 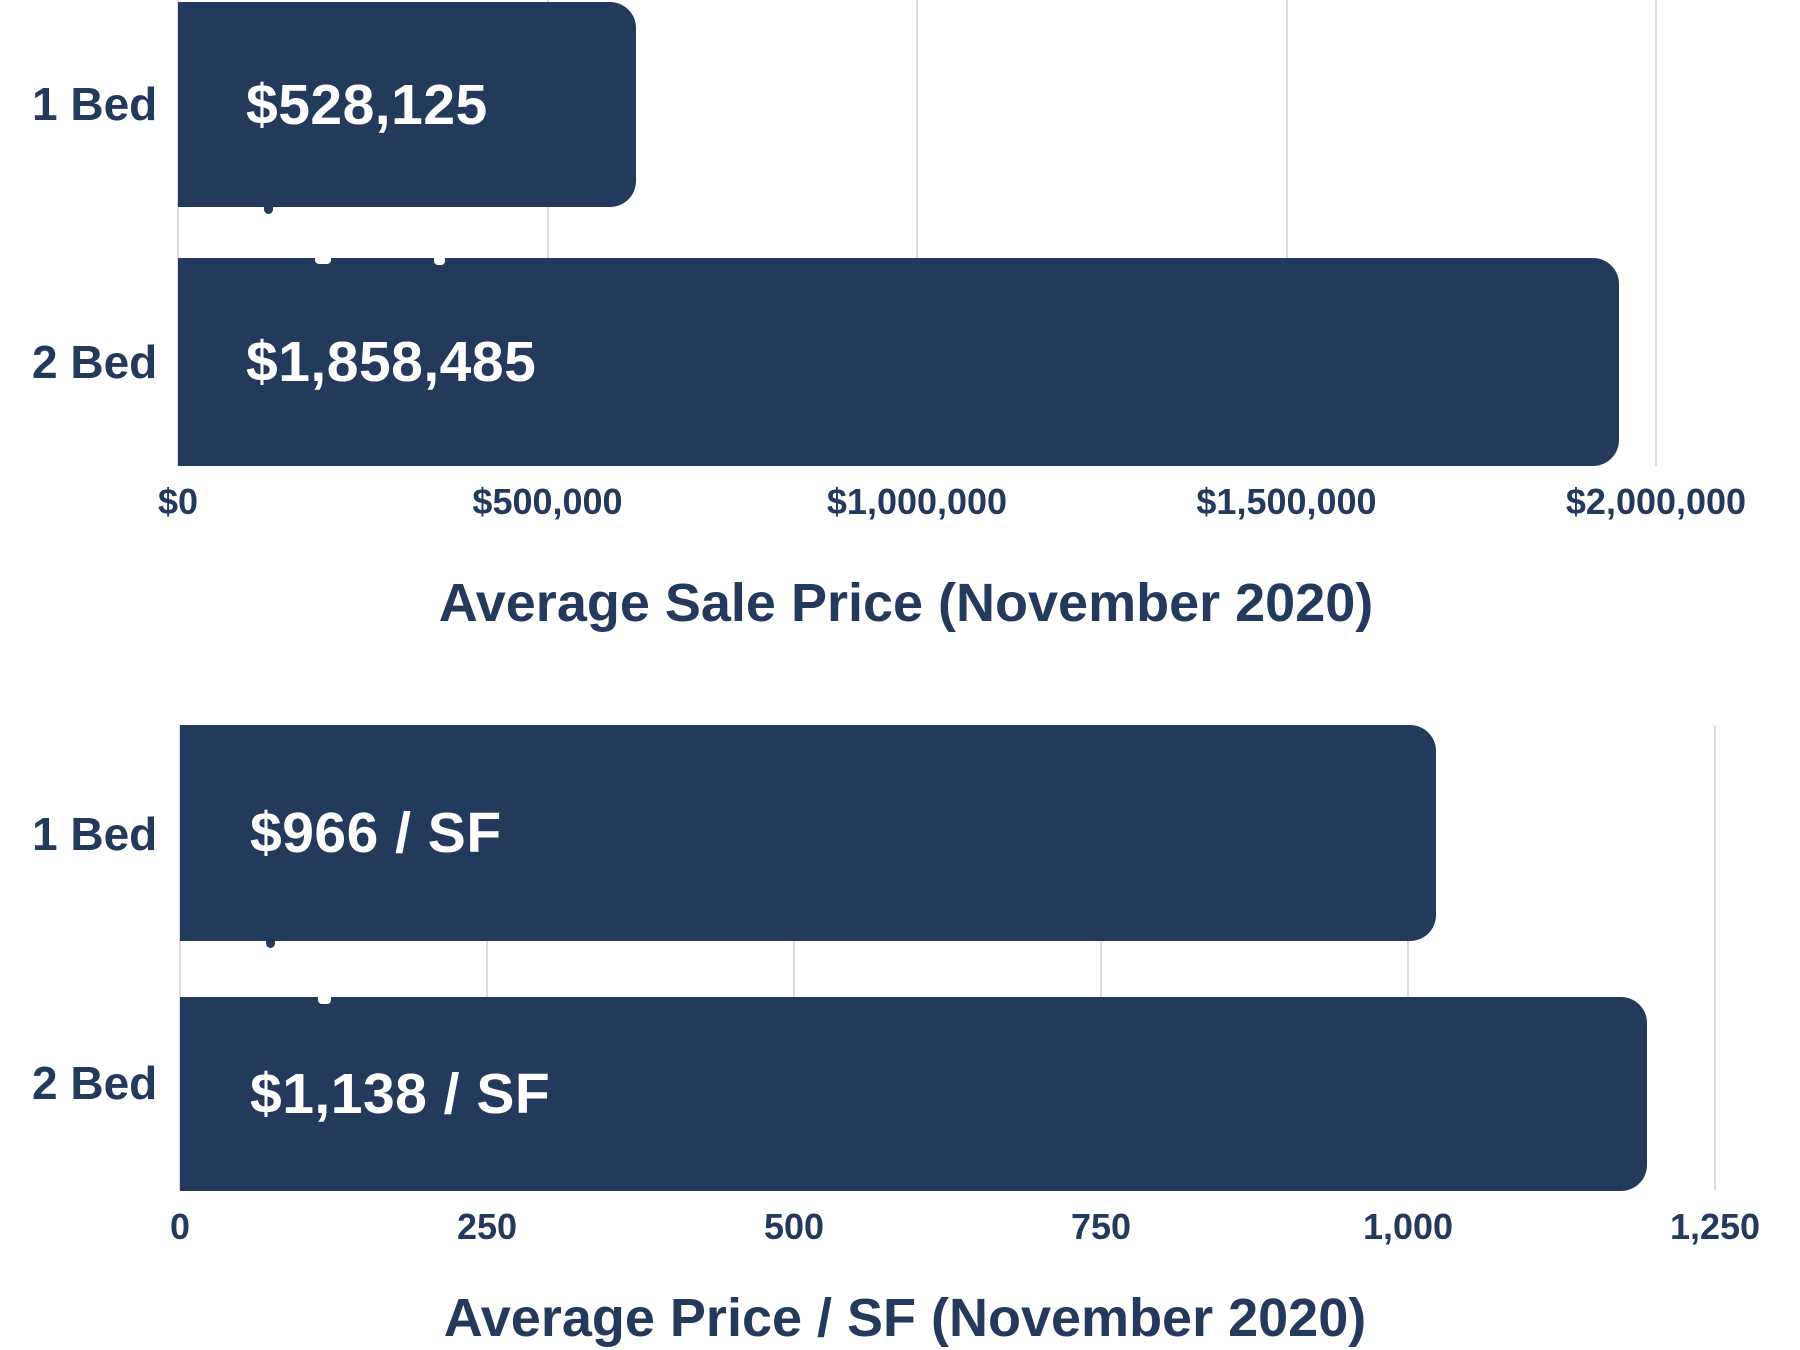 What do you see at coordinates (808, 833) in the screenshot?
I see `bar-1bed-price-sf: $966 / SF` at bounding box center [808, 833].